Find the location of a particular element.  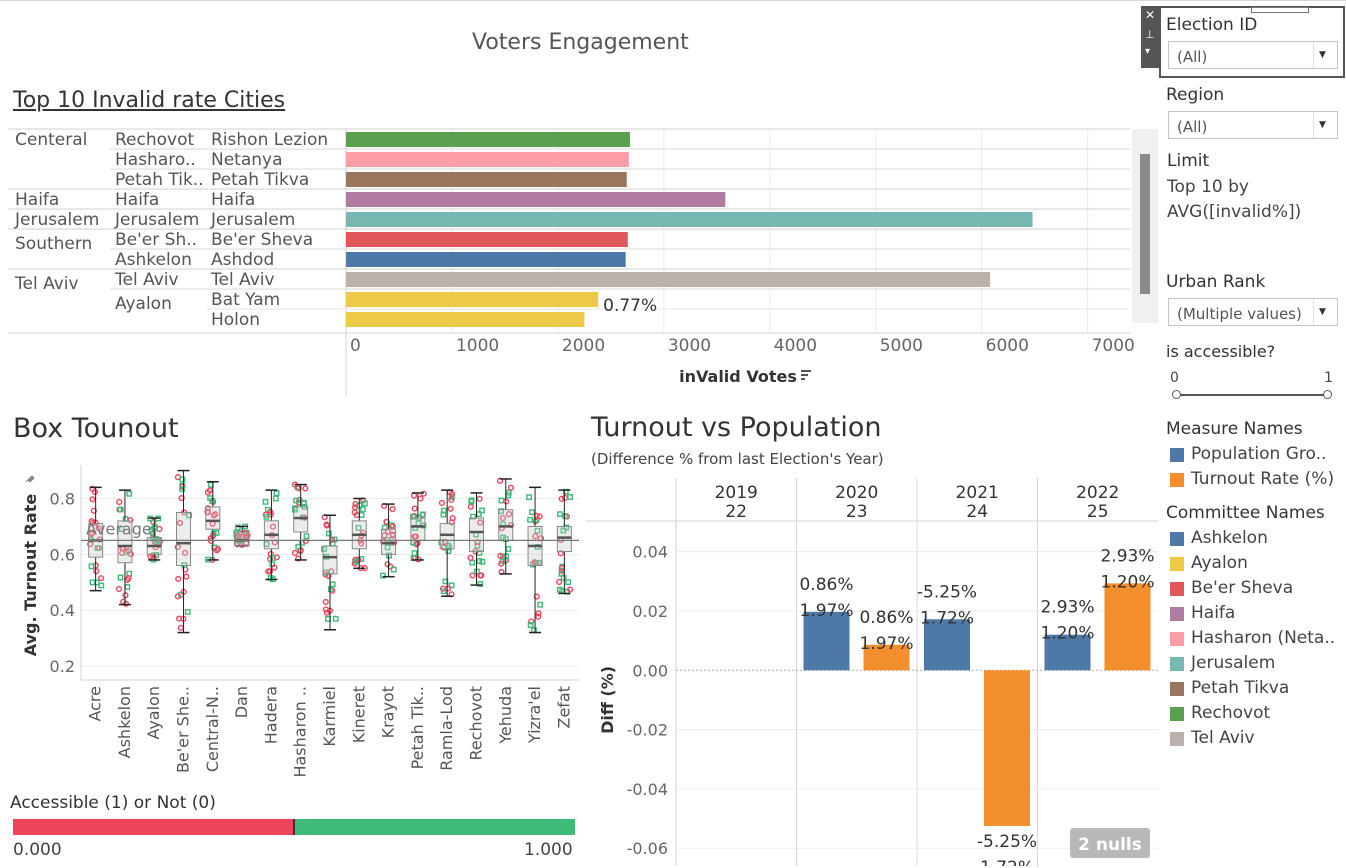

sort-icon is located at coordinates (806, 375).